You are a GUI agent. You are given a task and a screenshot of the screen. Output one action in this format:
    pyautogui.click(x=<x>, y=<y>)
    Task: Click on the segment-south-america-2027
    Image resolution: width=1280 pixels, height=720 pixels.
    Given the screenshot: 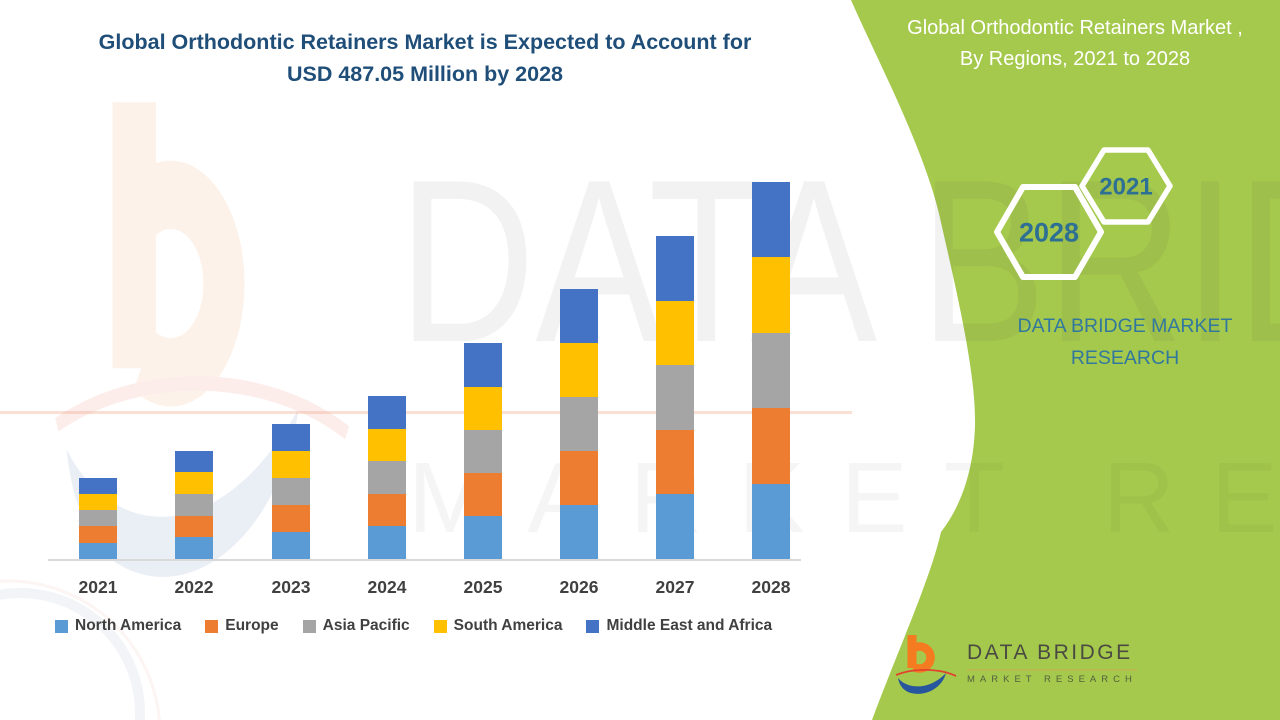 What is the action you would take?
    pyautogui.click(x=675, y=333)
    